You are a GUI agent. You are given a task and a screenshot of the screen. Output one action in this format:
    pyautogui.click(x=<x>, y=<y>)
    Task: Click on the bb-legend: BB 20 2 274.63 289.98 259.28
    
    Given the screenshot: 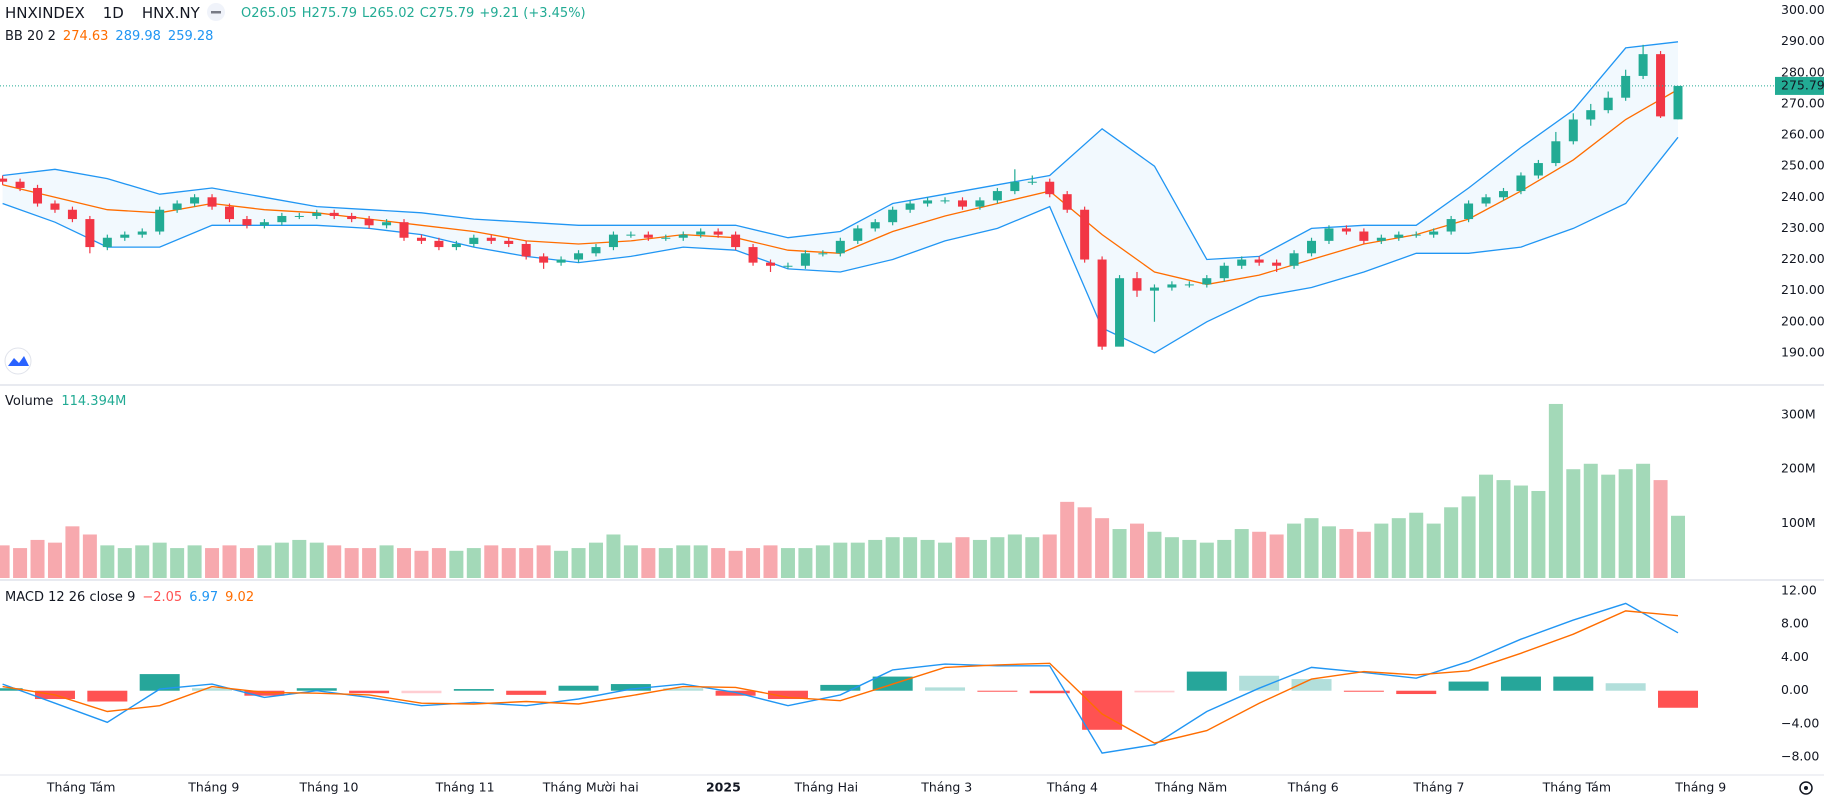 What is the action you would take?
    pyautogui.click(x=109, y=36)
    